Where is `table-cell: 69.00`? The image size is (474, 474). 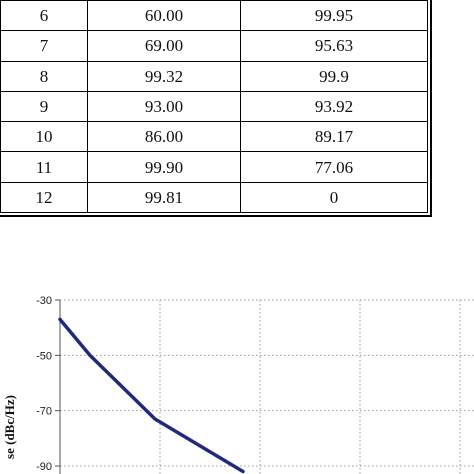 table-cell: 69.00 is located at coordinates (164, 46).